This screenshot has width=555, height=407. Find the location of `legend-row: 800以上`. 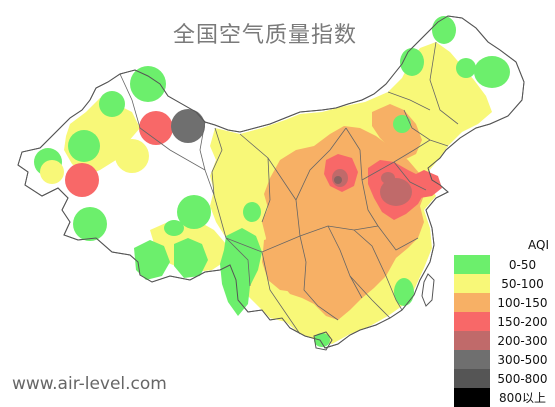

legend-row: 800以上 is located at coordinates (504, 397).